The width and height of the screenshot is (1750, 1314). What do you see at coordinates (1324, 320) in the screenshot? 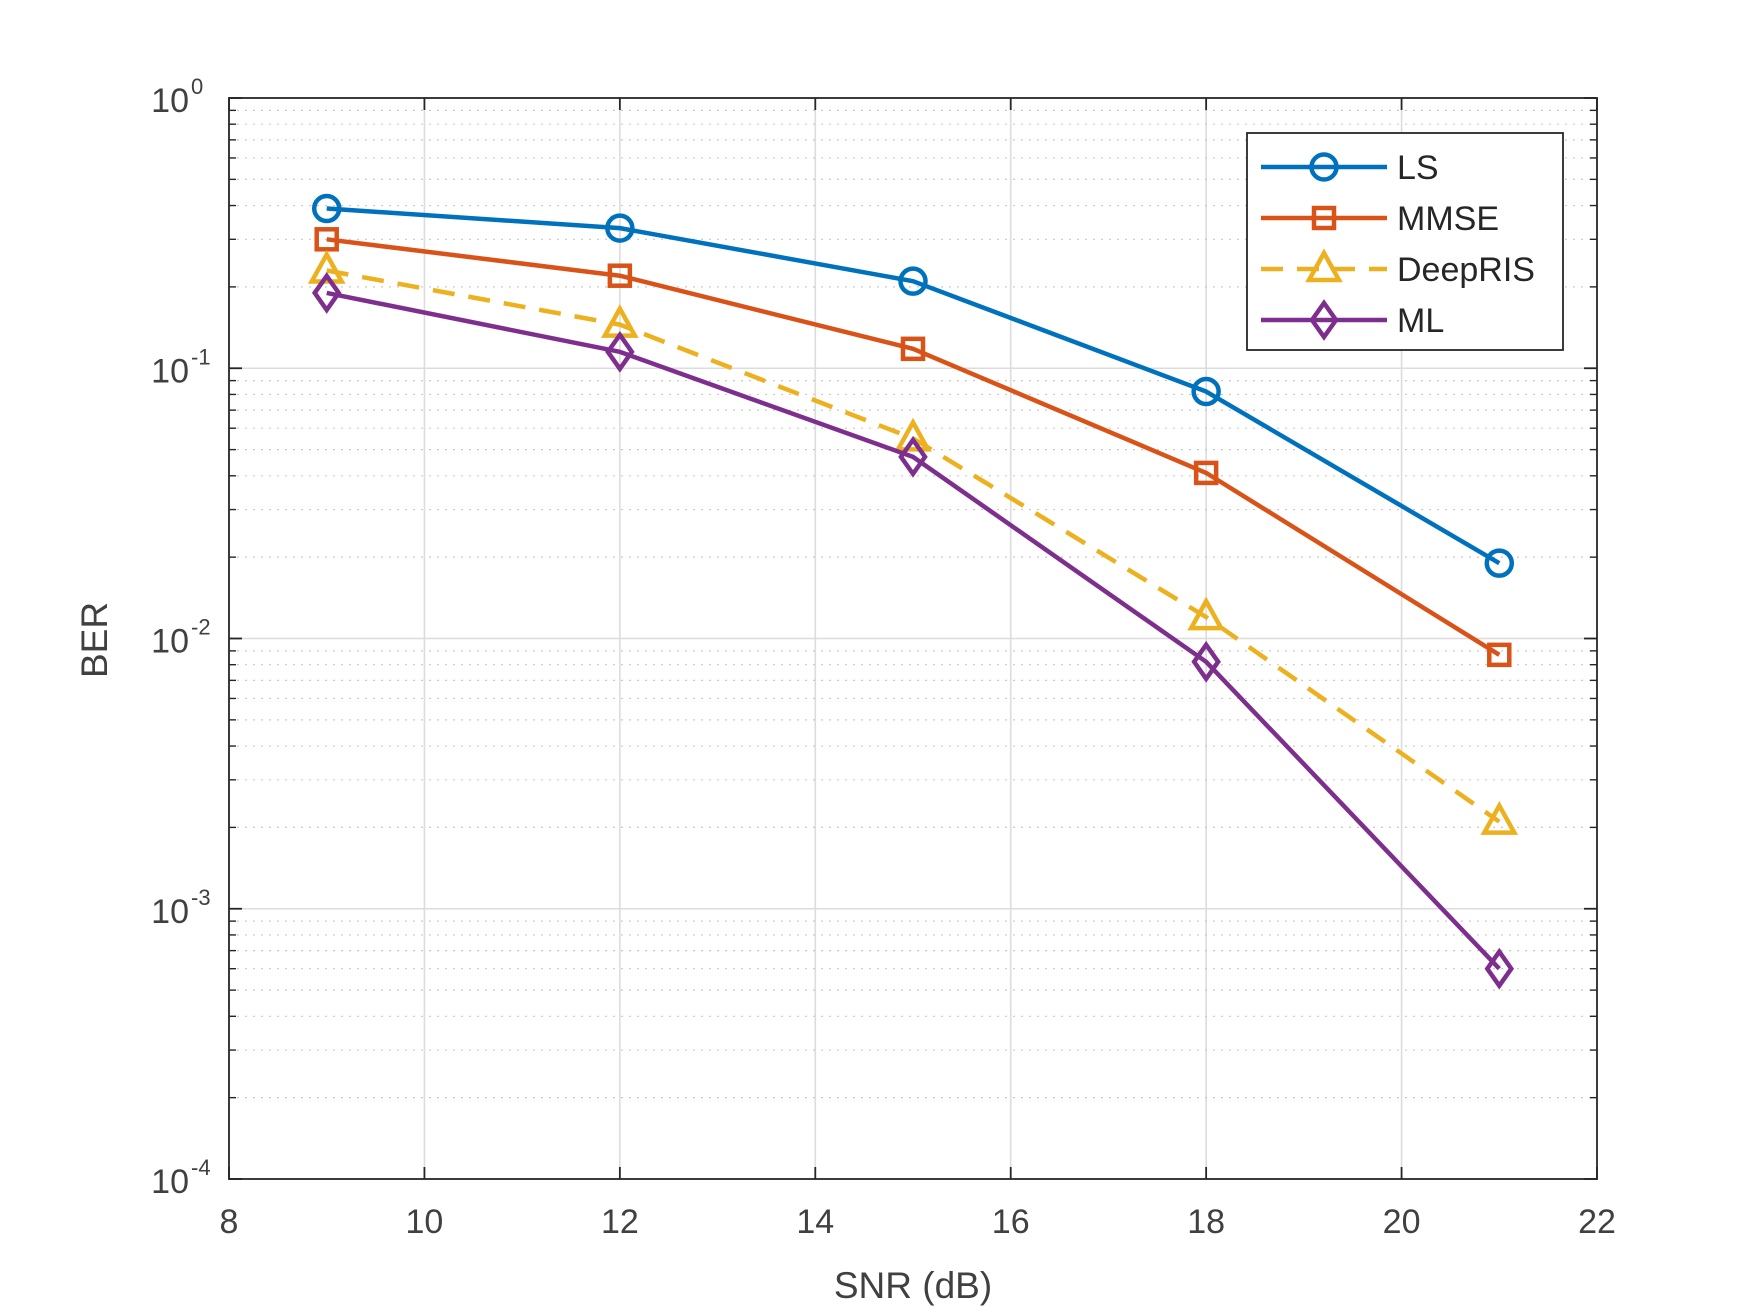
I see `legend-marker-ml` at bounding box center [1324, 320].